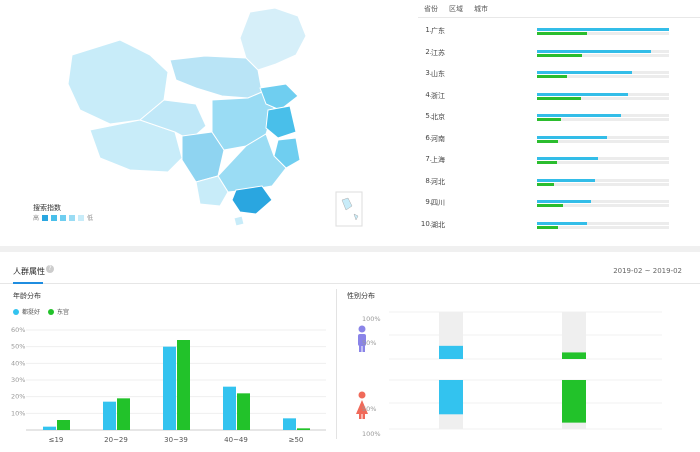 This screenshot has width=700, height=452. What do you see at coordinates (63, 312) in the screenshot?
I see `age-legend-label-2: 东宫` at bounding box center [63, 312].